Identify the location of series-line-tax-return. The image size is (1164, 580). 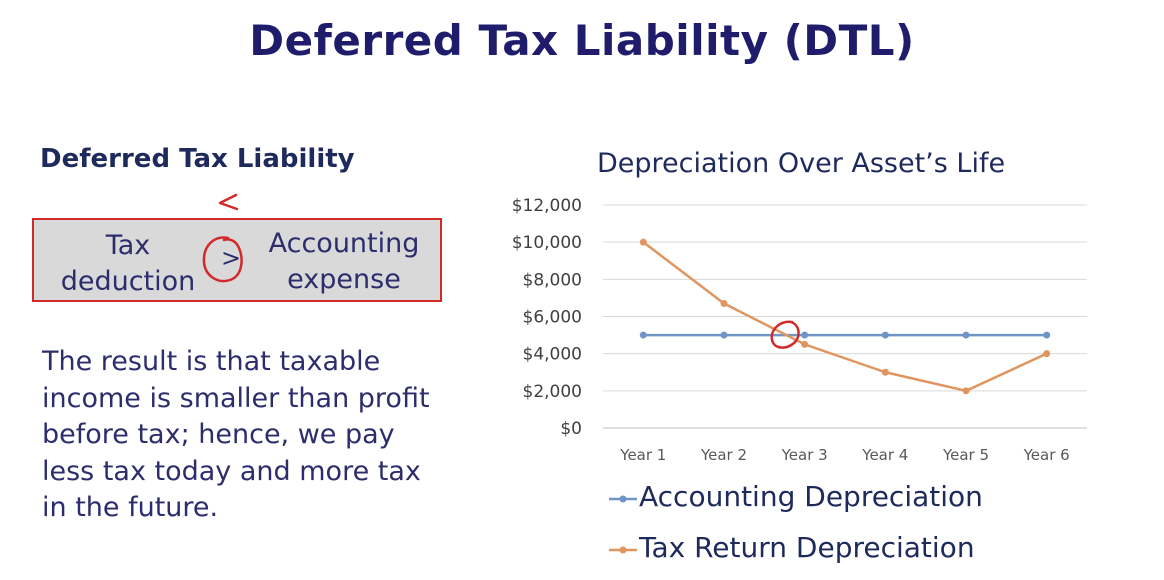
(845, 317).